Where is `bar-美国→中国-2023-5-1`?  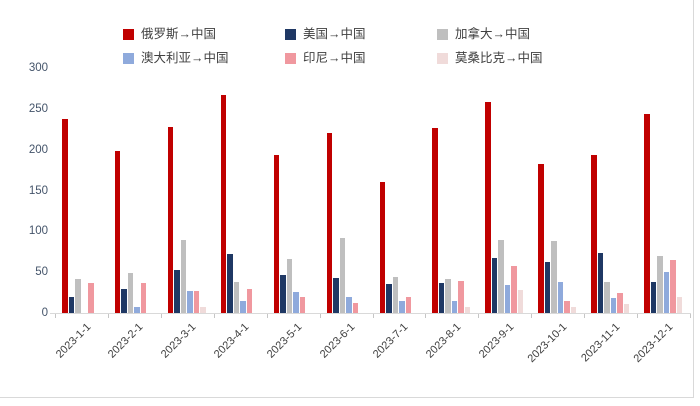
bar-美国→中国-2023-5-1 is located at coordinates (283, 294).